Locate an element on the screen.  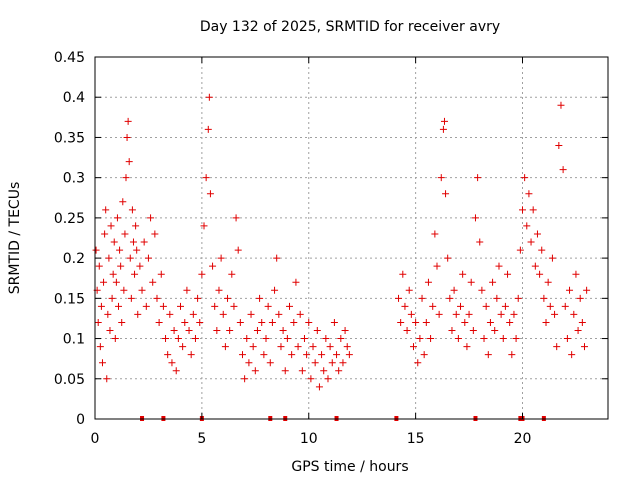
x-tick-label: 10 is located at coordinates (309, 439).